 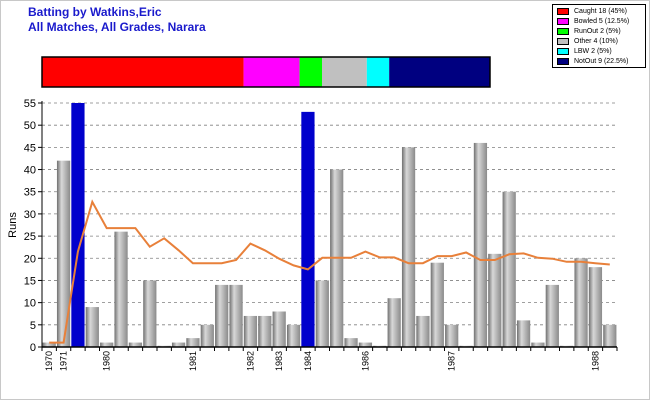 What do you see at coordinates (30, 281) in the screenshot?
I see `y-tick-label: 15` at bounding box center [30, 281].